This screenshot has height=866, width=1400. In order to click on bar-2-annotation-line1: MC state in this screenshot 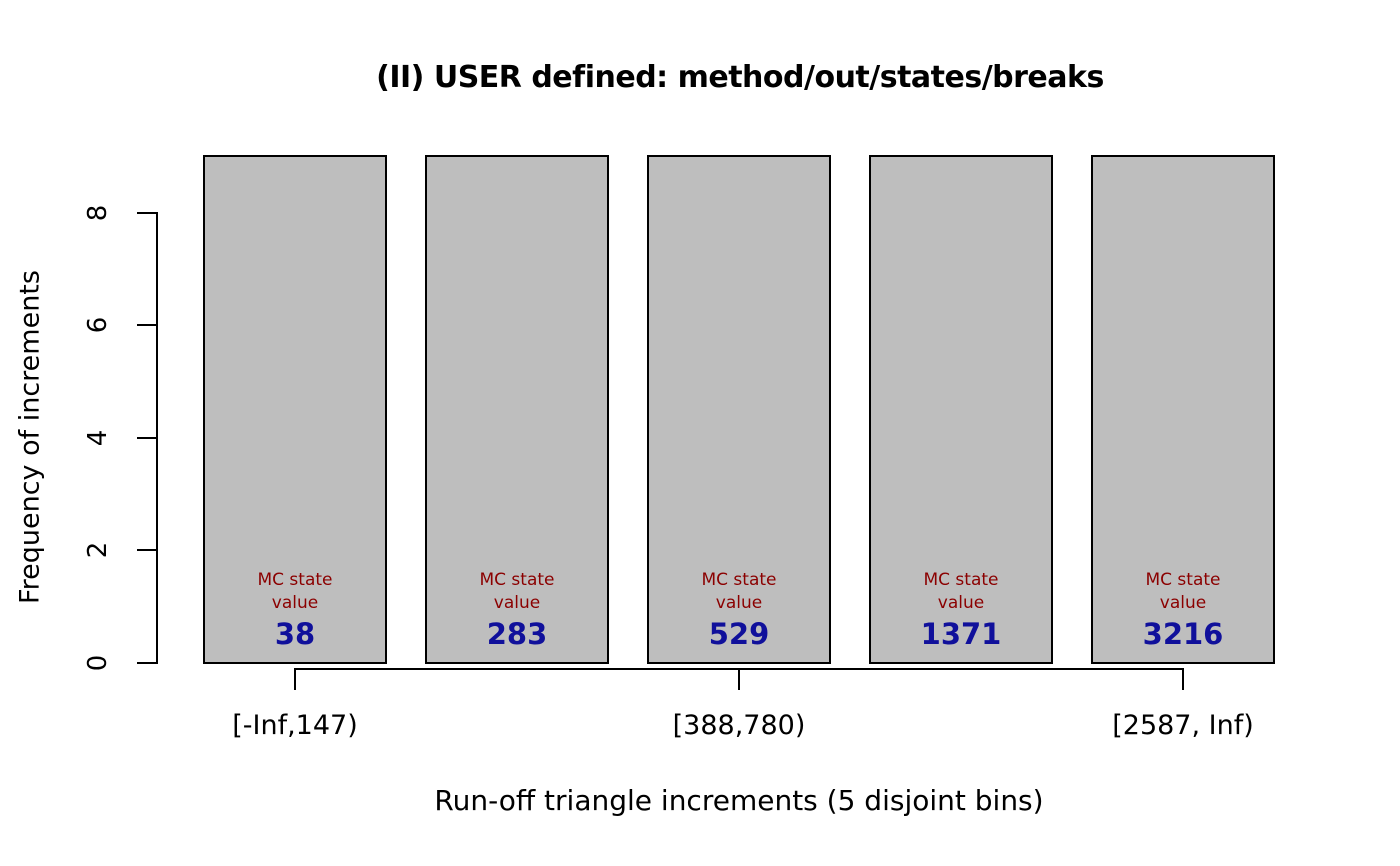, I will do `click(517, 580)`.